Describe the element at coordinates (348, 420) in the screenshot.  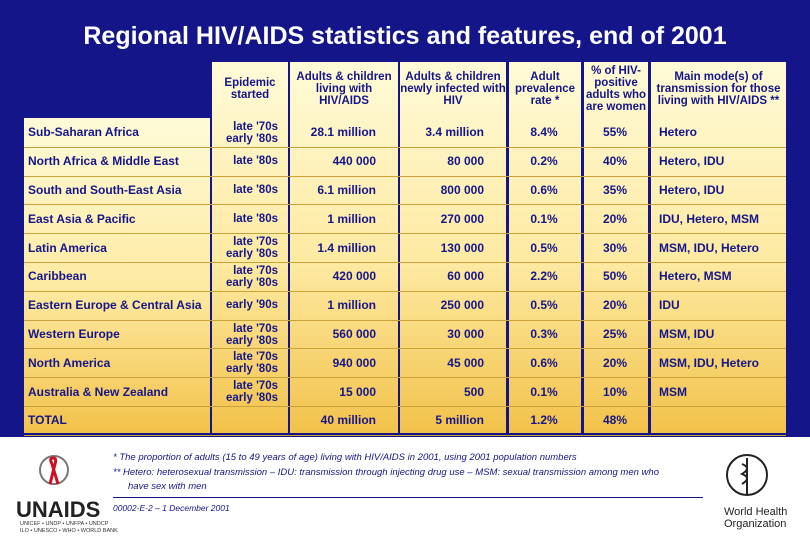
I see `cell: 40 million` at that location.